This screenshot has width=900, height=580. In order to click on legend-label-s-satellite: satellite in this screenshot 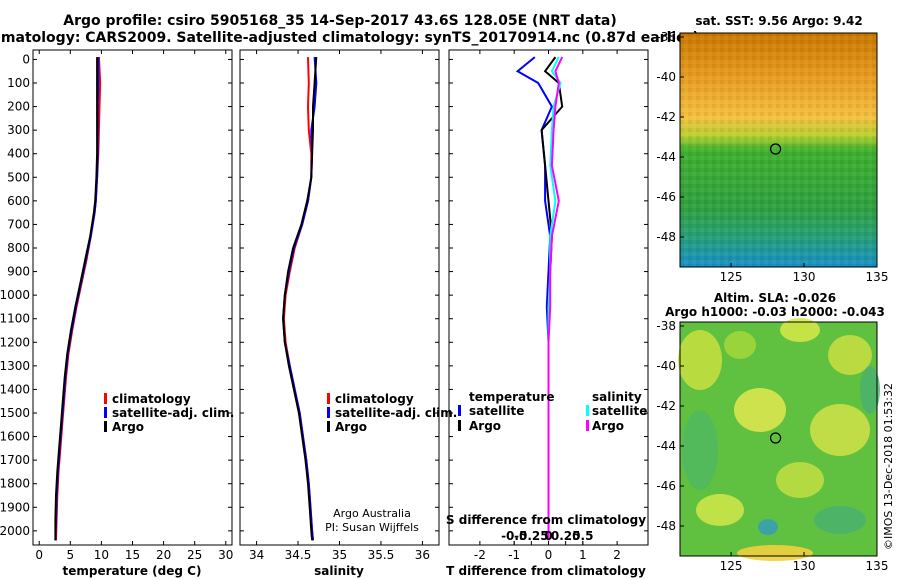, I will do `click(619, 411)`.